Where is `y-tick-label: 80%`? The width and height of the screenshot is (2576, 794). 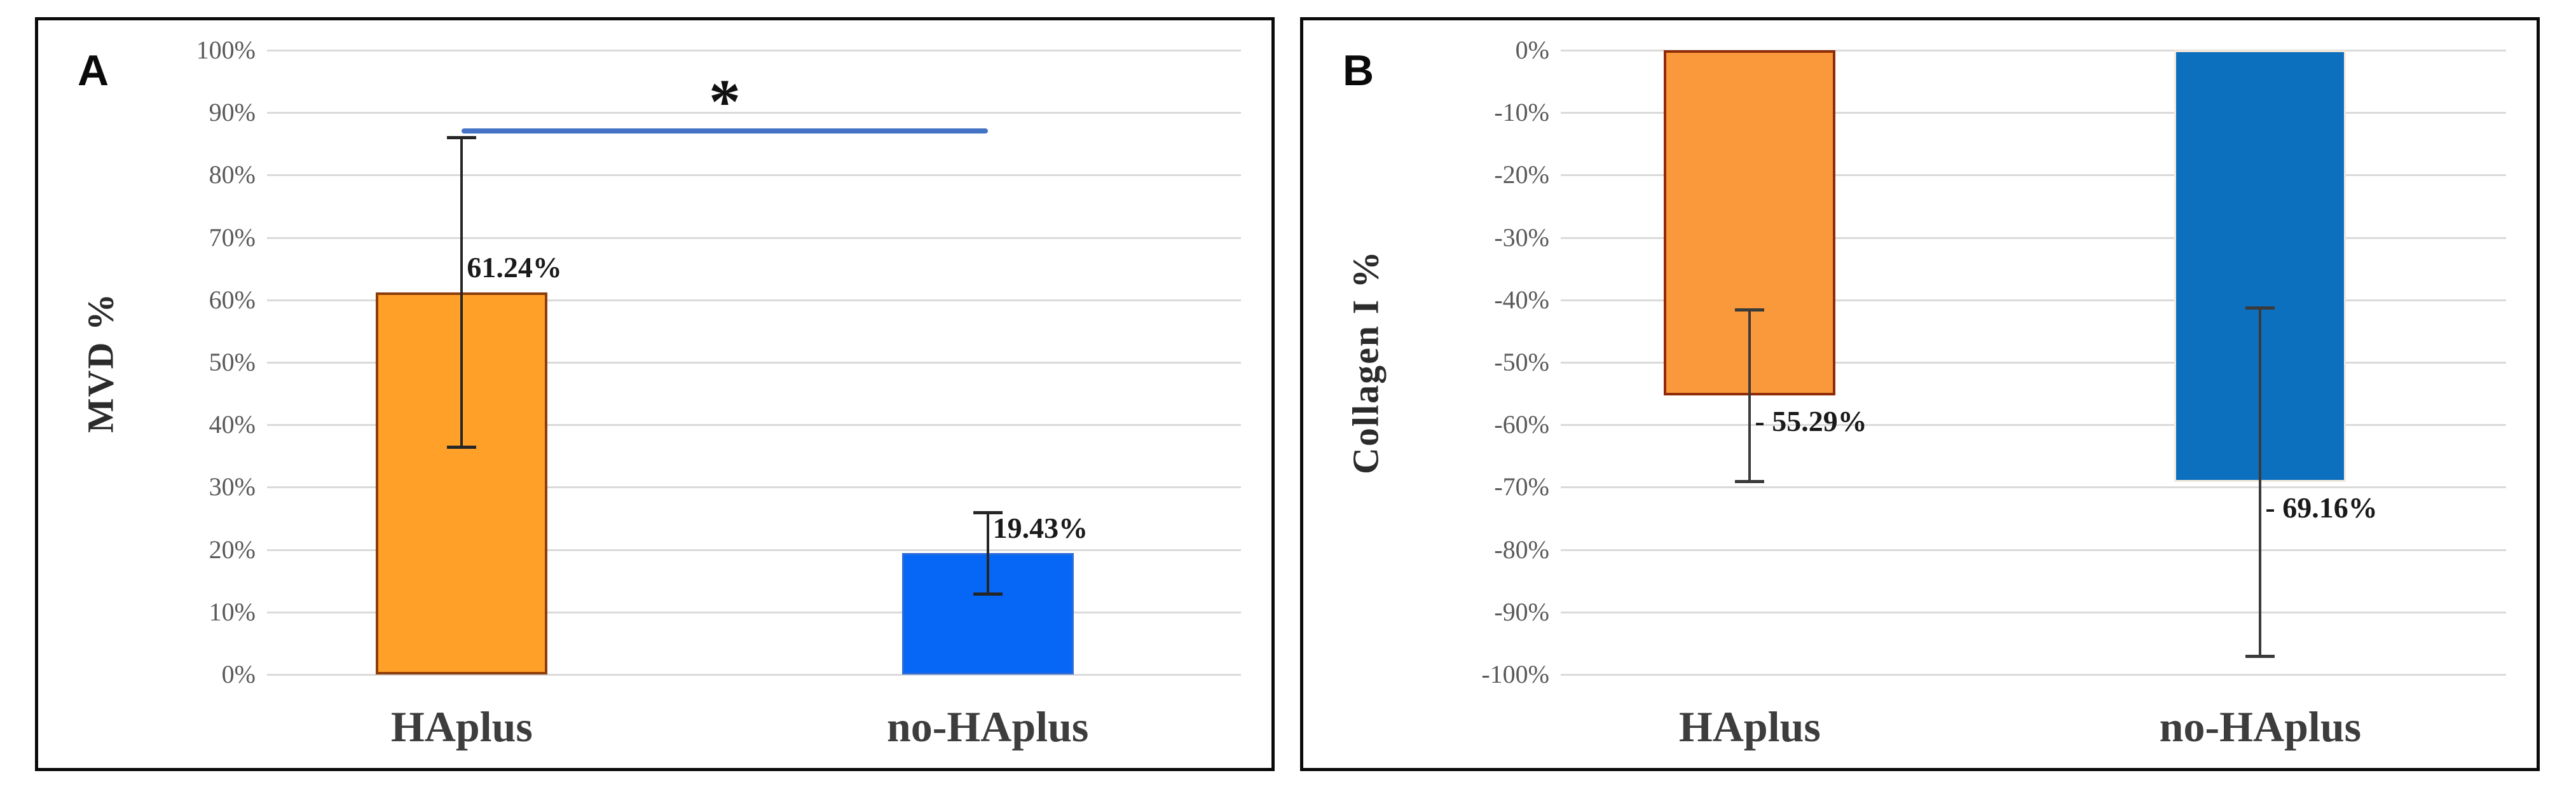
y-tick-label: 80% is located at coordinates (233, 174).